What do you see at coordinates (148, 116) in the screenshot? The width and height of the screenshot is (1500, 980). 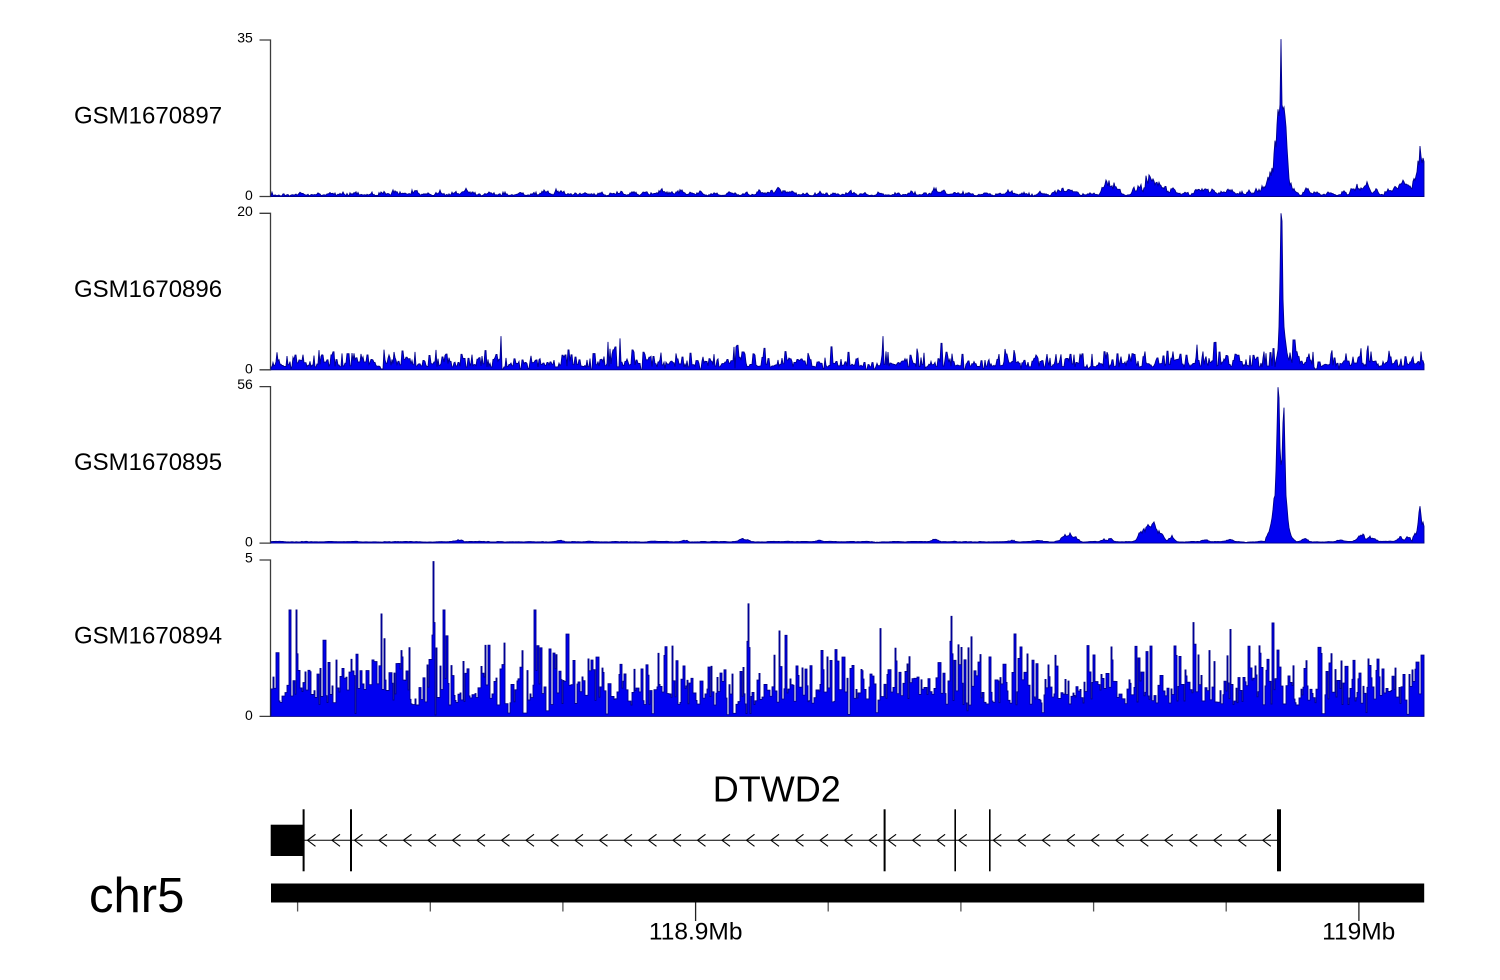 I see `svg-text: GSM1670897` at bounding box center [148, 116].